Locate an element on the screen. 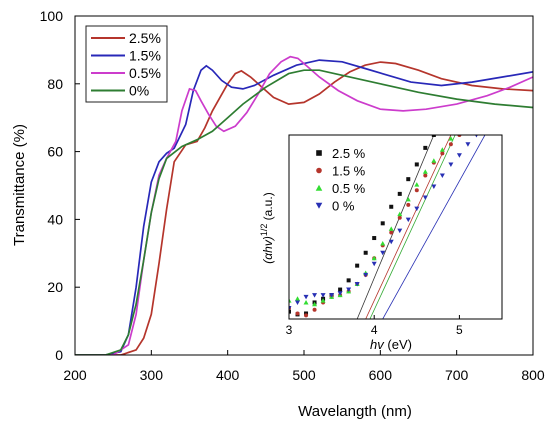 Image resolution: width=550 pixels, height=434 pixels. x-tick-label: 300 is located at coordinates (152, 375).